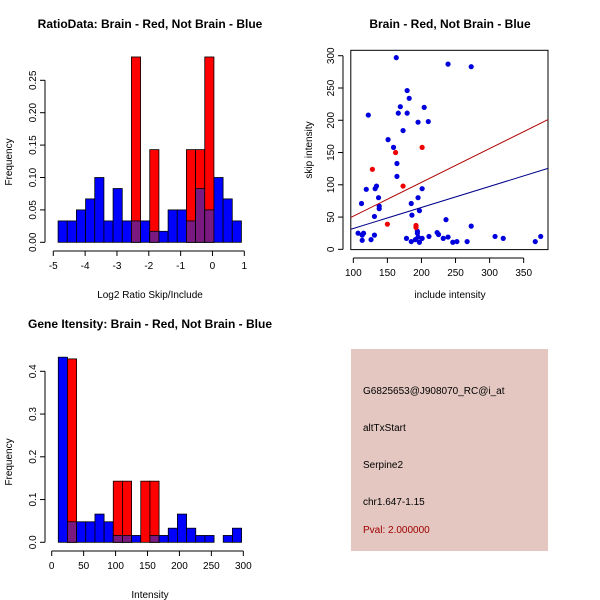  Describe the element at coordinates (309, 149) in the screenshot. I see `scatter-ylabel: skip intensity` at that location.